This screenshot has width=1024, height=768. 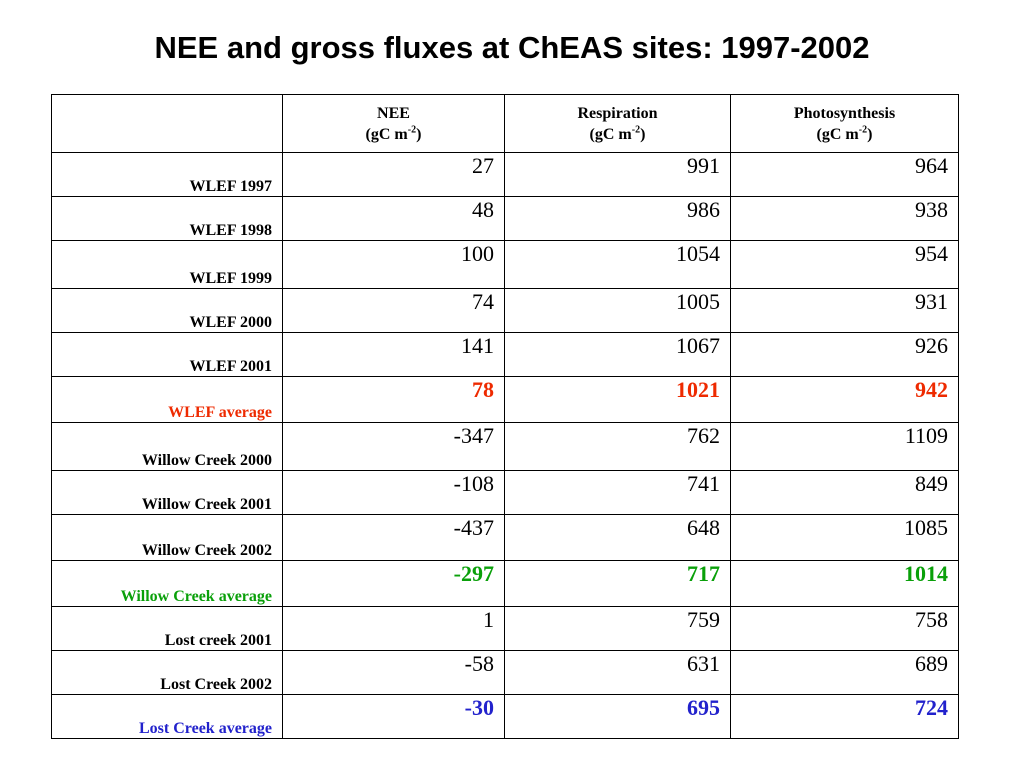 I want to click on row-label: WLEF 2000, so click(x=167, y=310).